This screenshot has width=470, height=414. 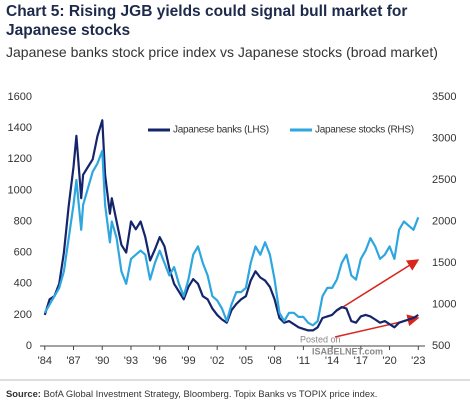 I want to click on y2-tick-label: 500, so click(x=441, y=346).